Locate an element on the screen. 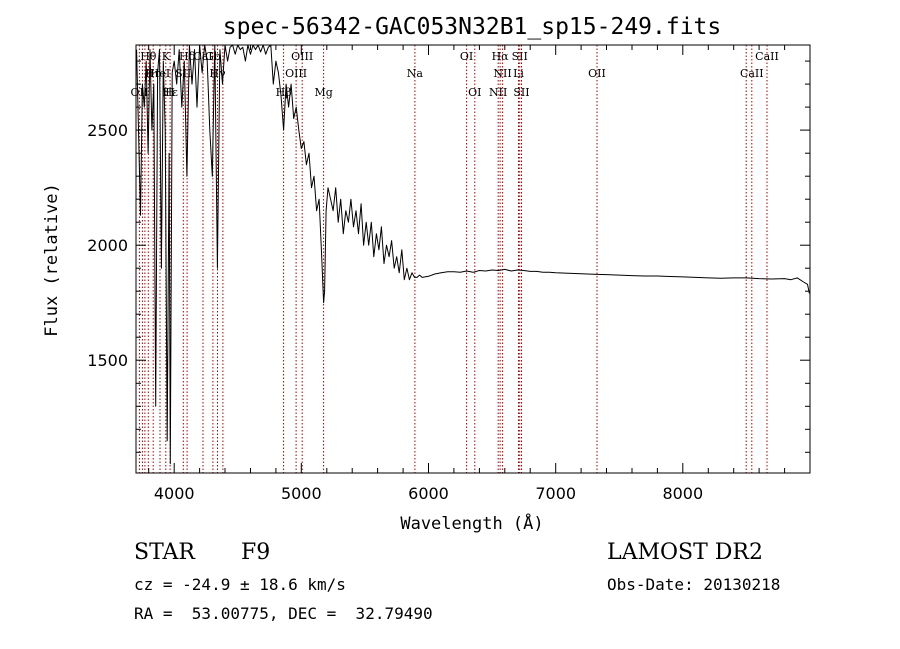  x-tick-label-2: 6000 is located at coordinates (428, 493).